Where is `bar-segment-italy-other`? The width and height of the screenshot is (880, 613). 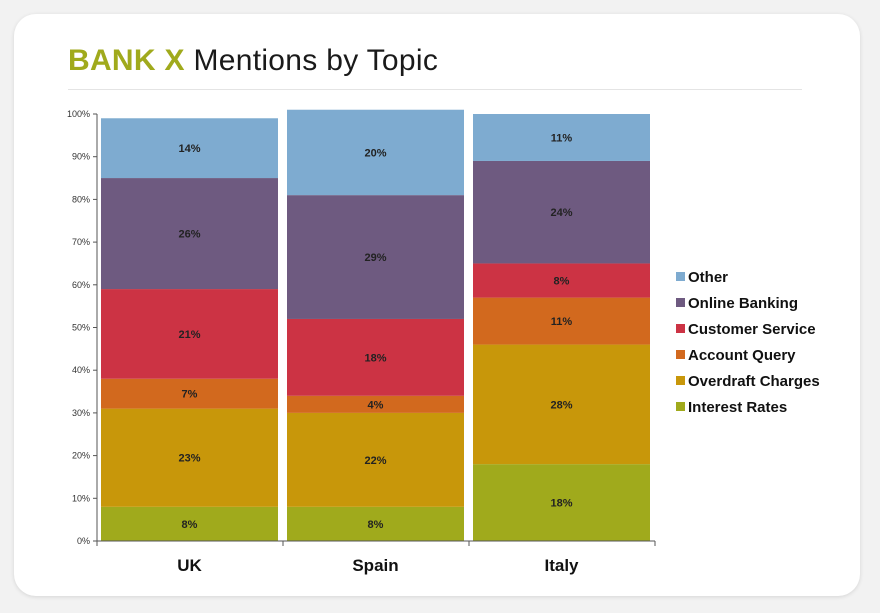
bar-segment-italy-other is located at coordinates (561, 137).